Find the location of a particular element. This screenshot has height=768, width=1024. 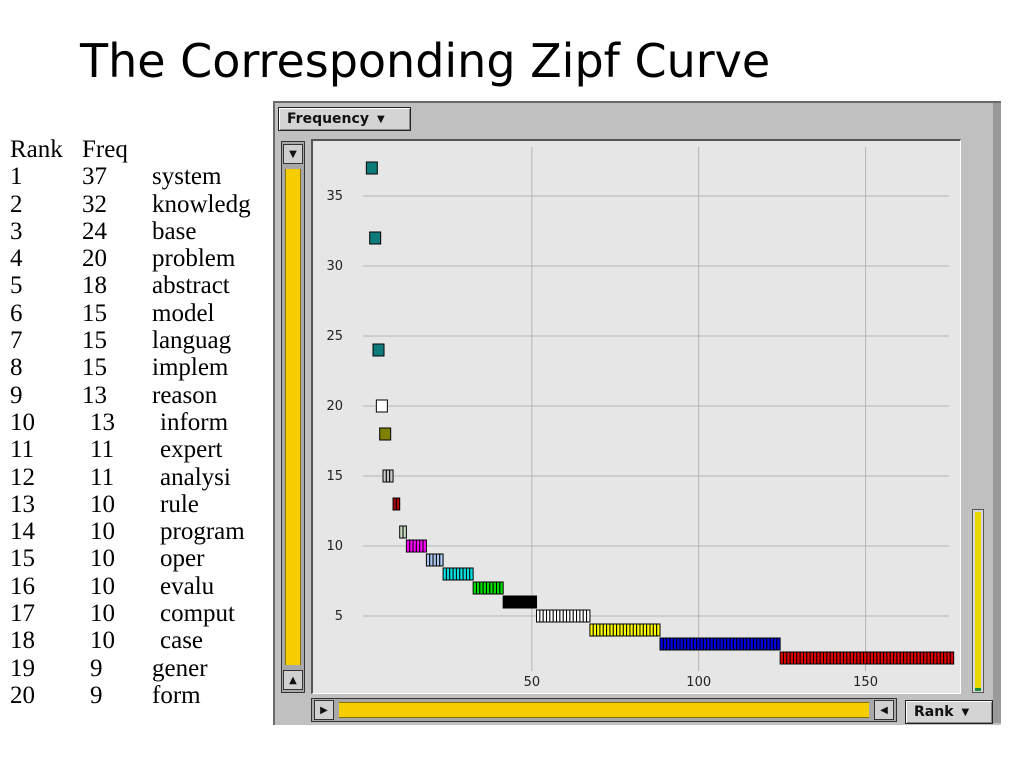

term-cell: case is located at coordinates (182, 641).